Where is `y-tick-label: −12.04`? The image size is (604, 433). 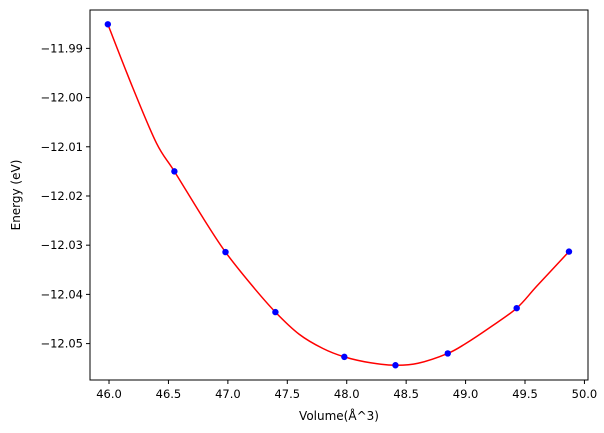
y-tick-label: −12.04 is located at coordinates (61, 294).